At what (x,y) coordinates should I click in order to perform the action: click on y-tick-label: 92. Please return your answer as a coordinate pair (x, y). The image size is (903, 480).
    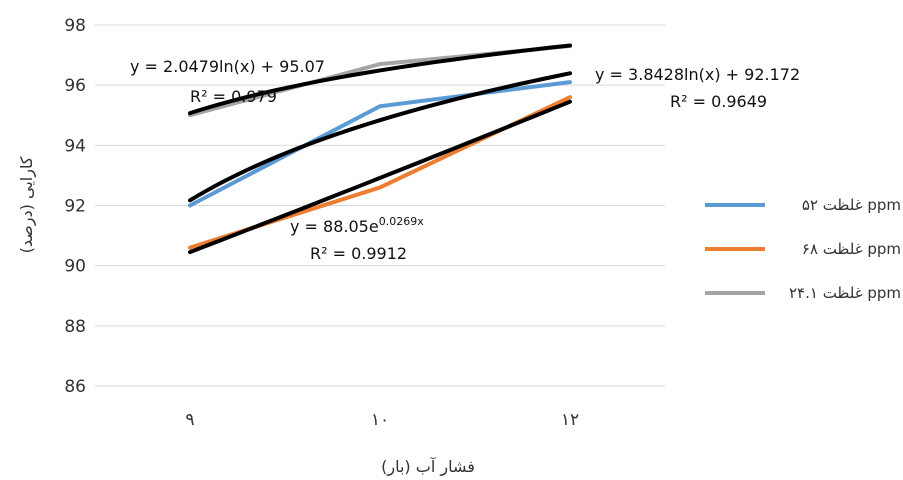
    Looking at the image, I should click on (75, 207).